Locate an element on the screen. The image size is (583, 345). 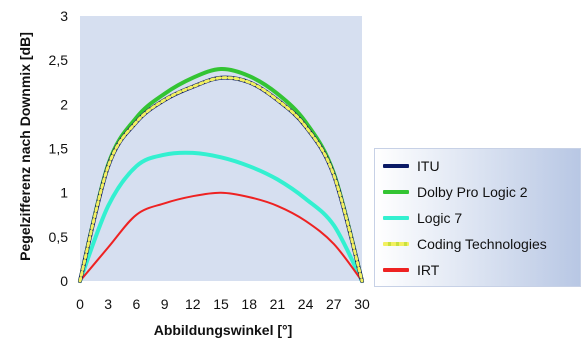
series-line-irt is located at coordinates (221, 236).